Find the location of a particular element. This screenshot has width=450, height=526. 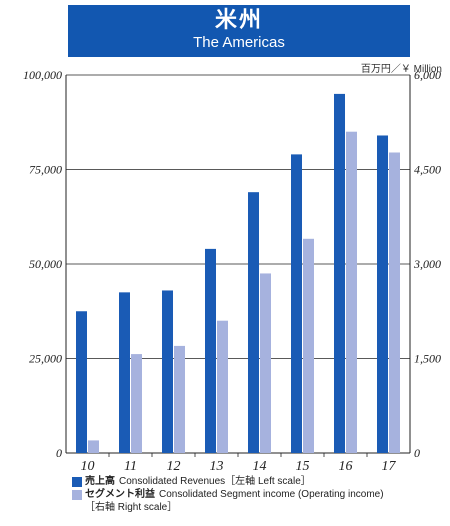

left-axis-tick-label: 0 is located at coordinates (59, 453).